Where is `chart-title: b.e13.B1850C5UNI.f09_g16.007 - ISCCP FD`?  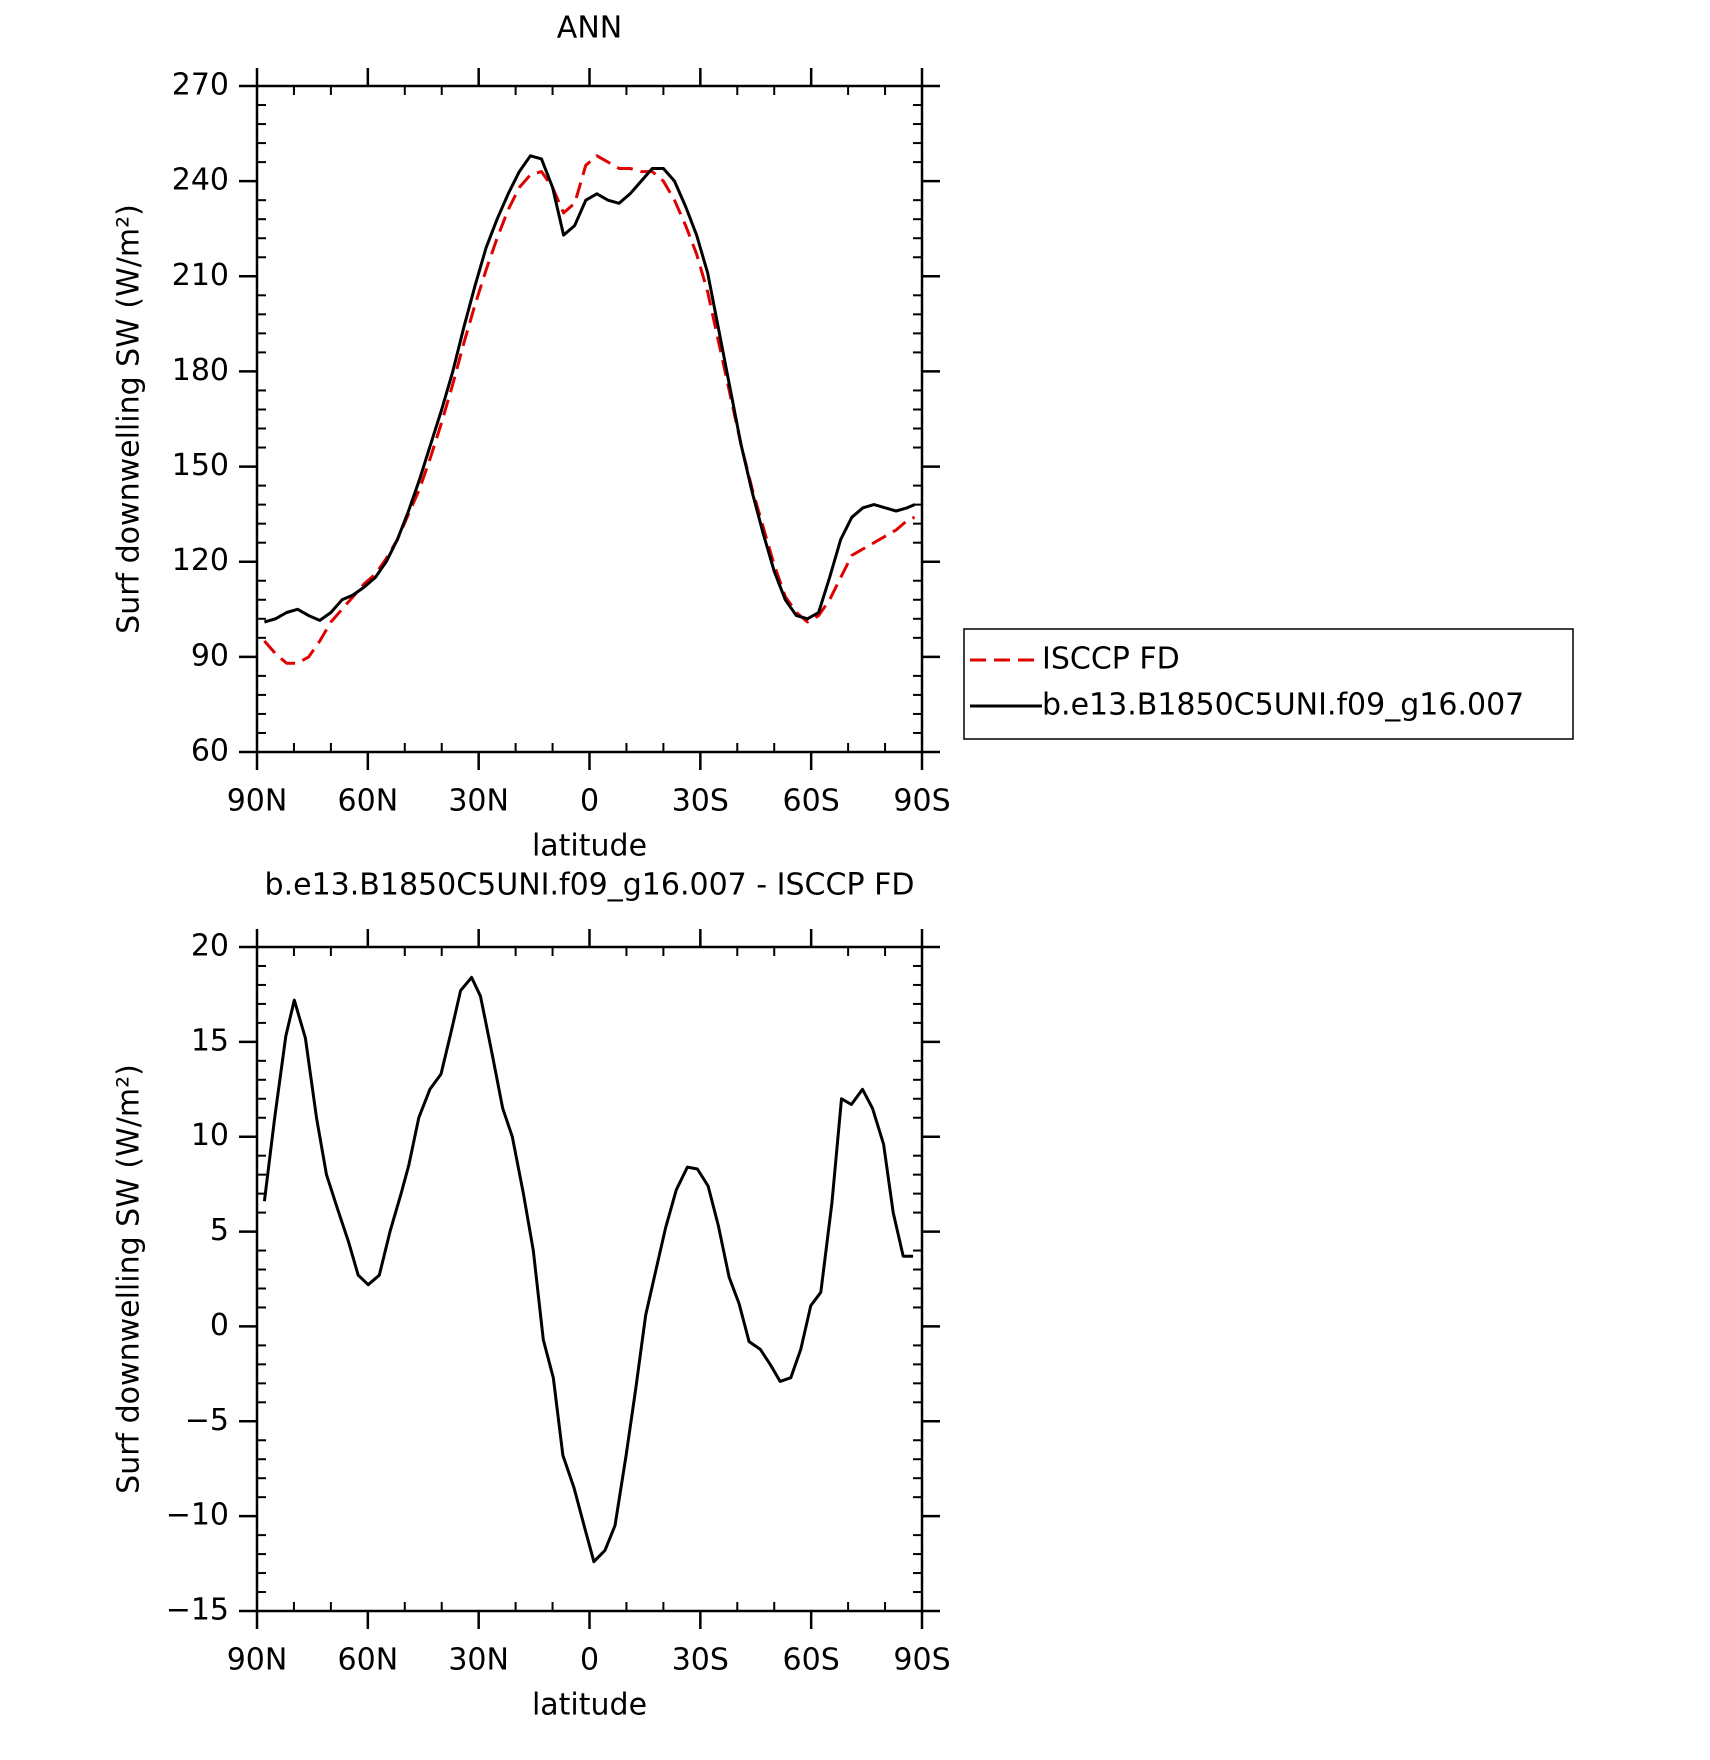 chart-title: b.e13.B1850C5UNI.f09_g16.007 - ISCCP FD is located at coordinates (590, 885).